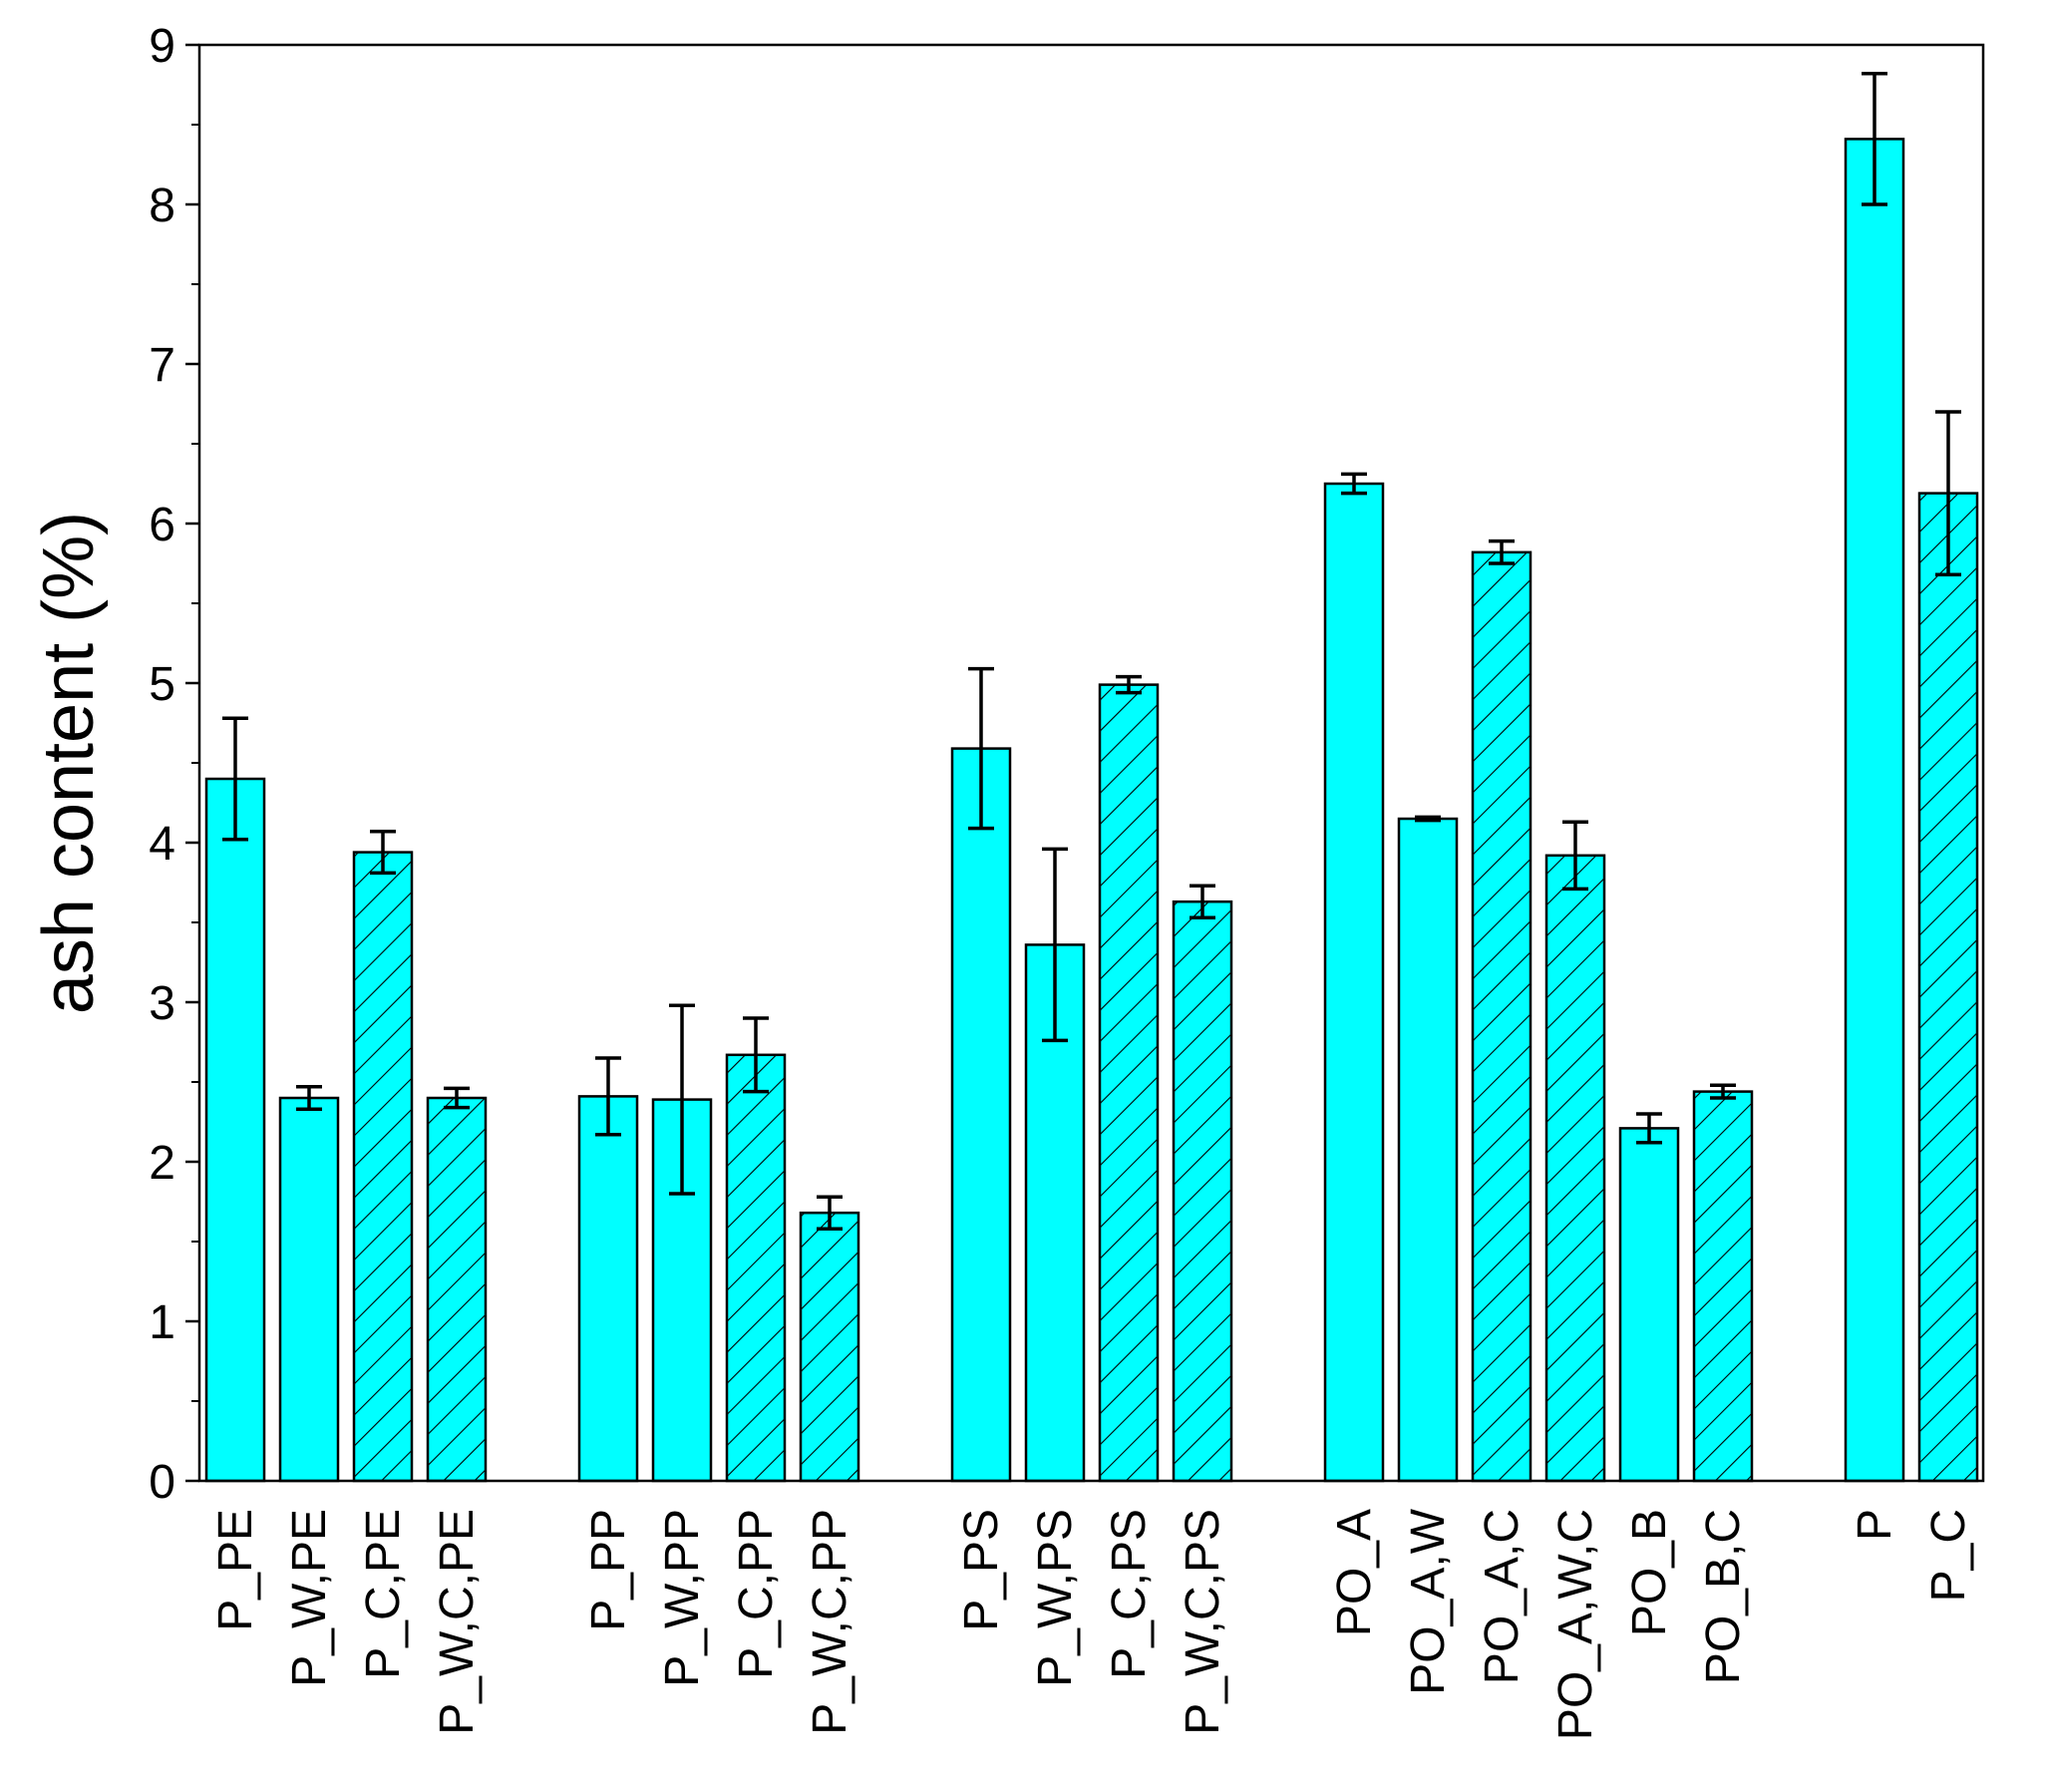 The width and height of the screenshot is (2045, 1792). What do you see at coordinates (1875, 810) in the screenshot?
I see `bar-p` at bounding box center [1875, 810].